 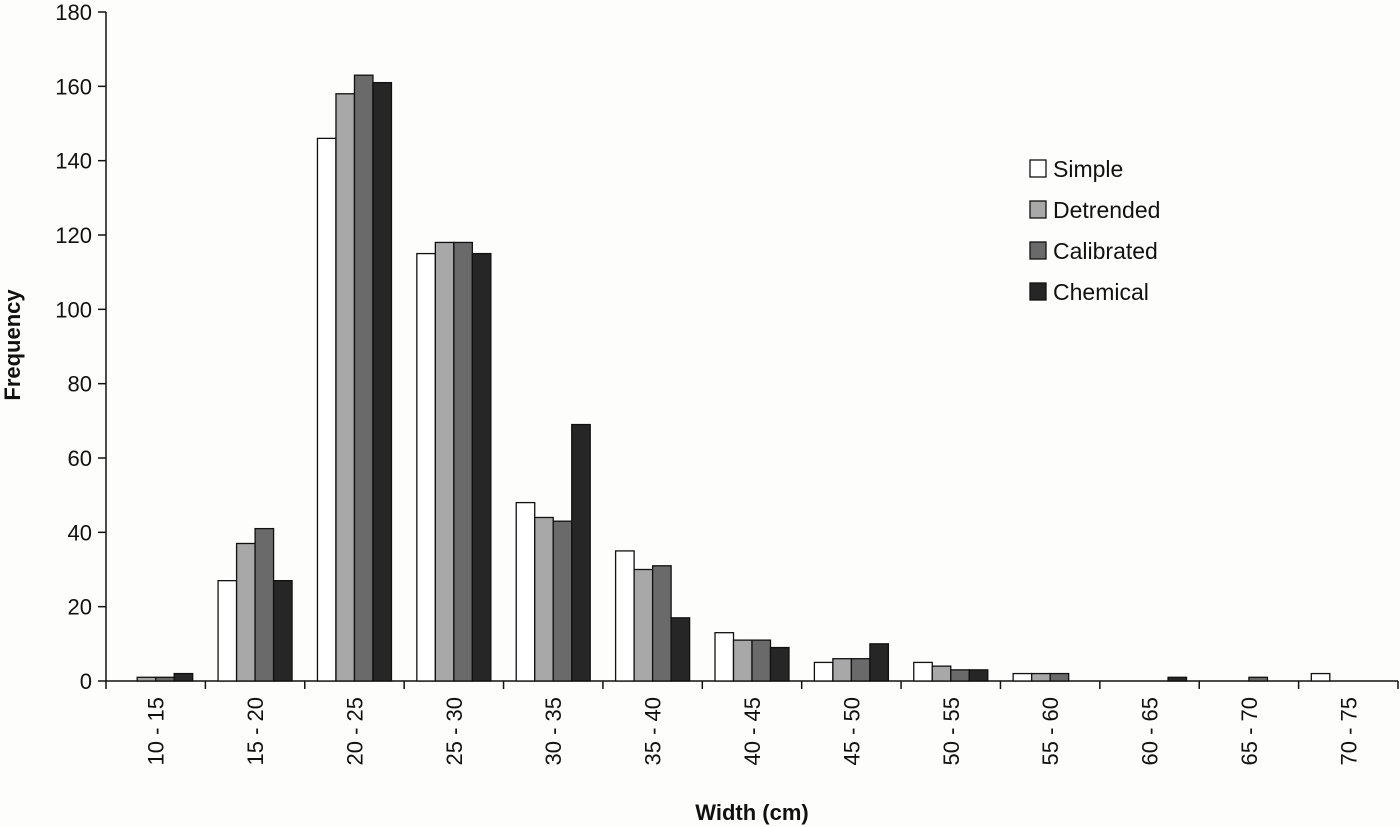 What do you see at coordinates (653, 731) in the screenshot?
I see `x-tick-label: 35 - 40` at bounding box center [653, 731].